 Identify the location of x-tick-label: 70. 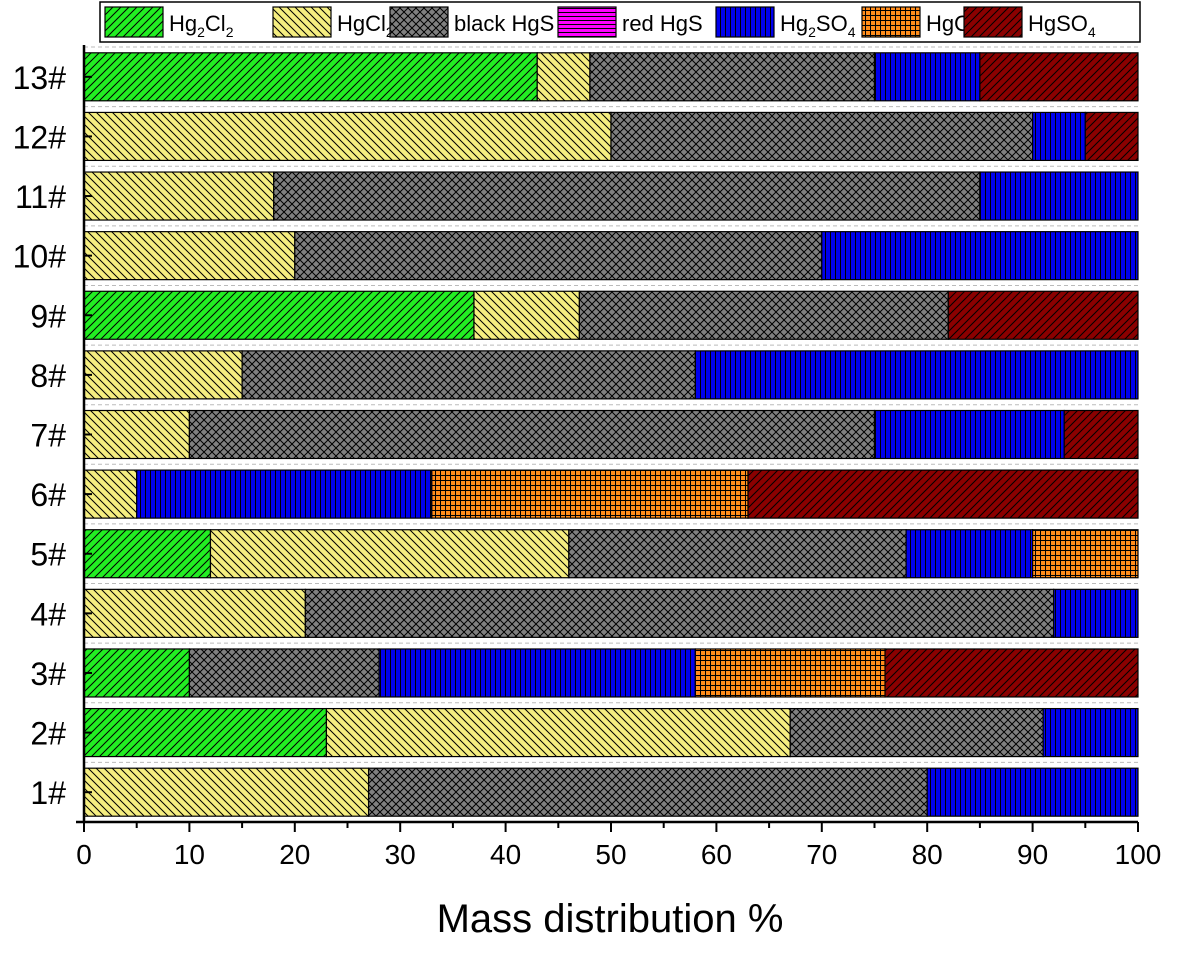
(821, 854).